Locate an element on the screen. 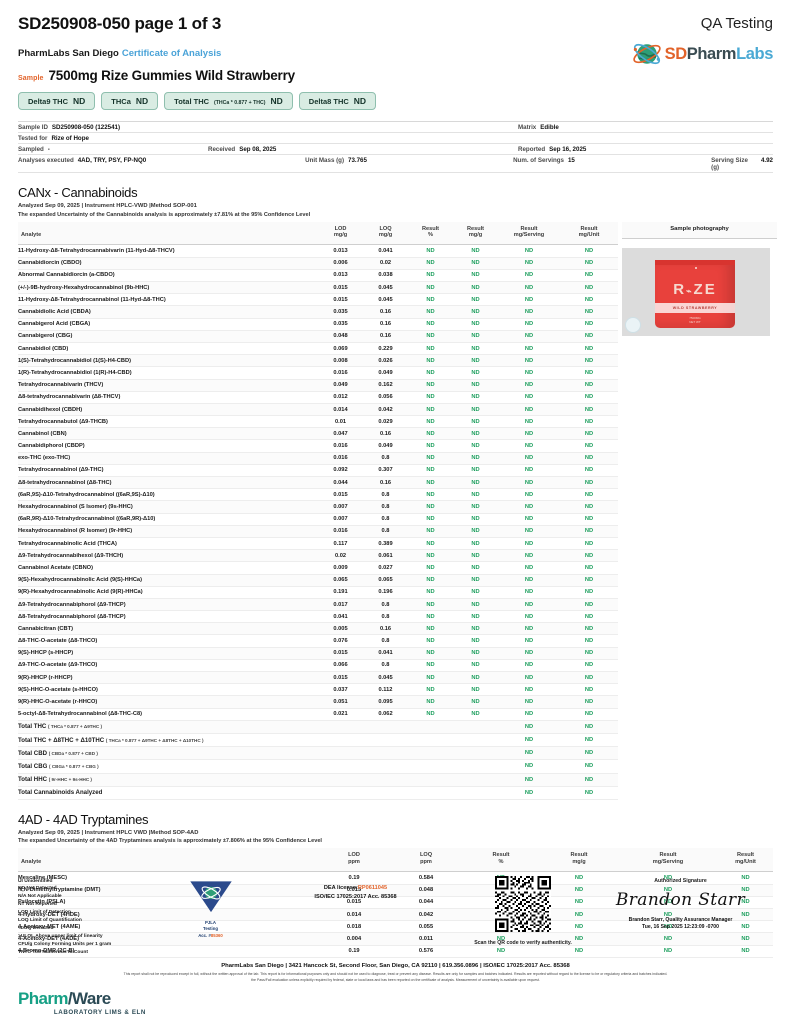 The height and width of the screenshot is (1024, 791). info-received: Received Sep 08, 2025 is located at coordinates (363, 149).